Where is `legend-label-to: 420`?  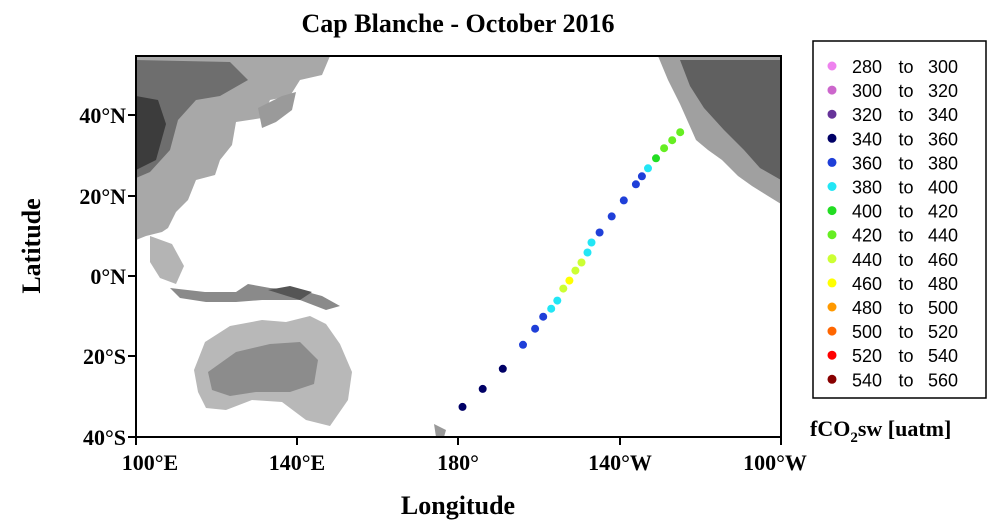
legend-label-to: 420 is located at coordinates (943, 212).